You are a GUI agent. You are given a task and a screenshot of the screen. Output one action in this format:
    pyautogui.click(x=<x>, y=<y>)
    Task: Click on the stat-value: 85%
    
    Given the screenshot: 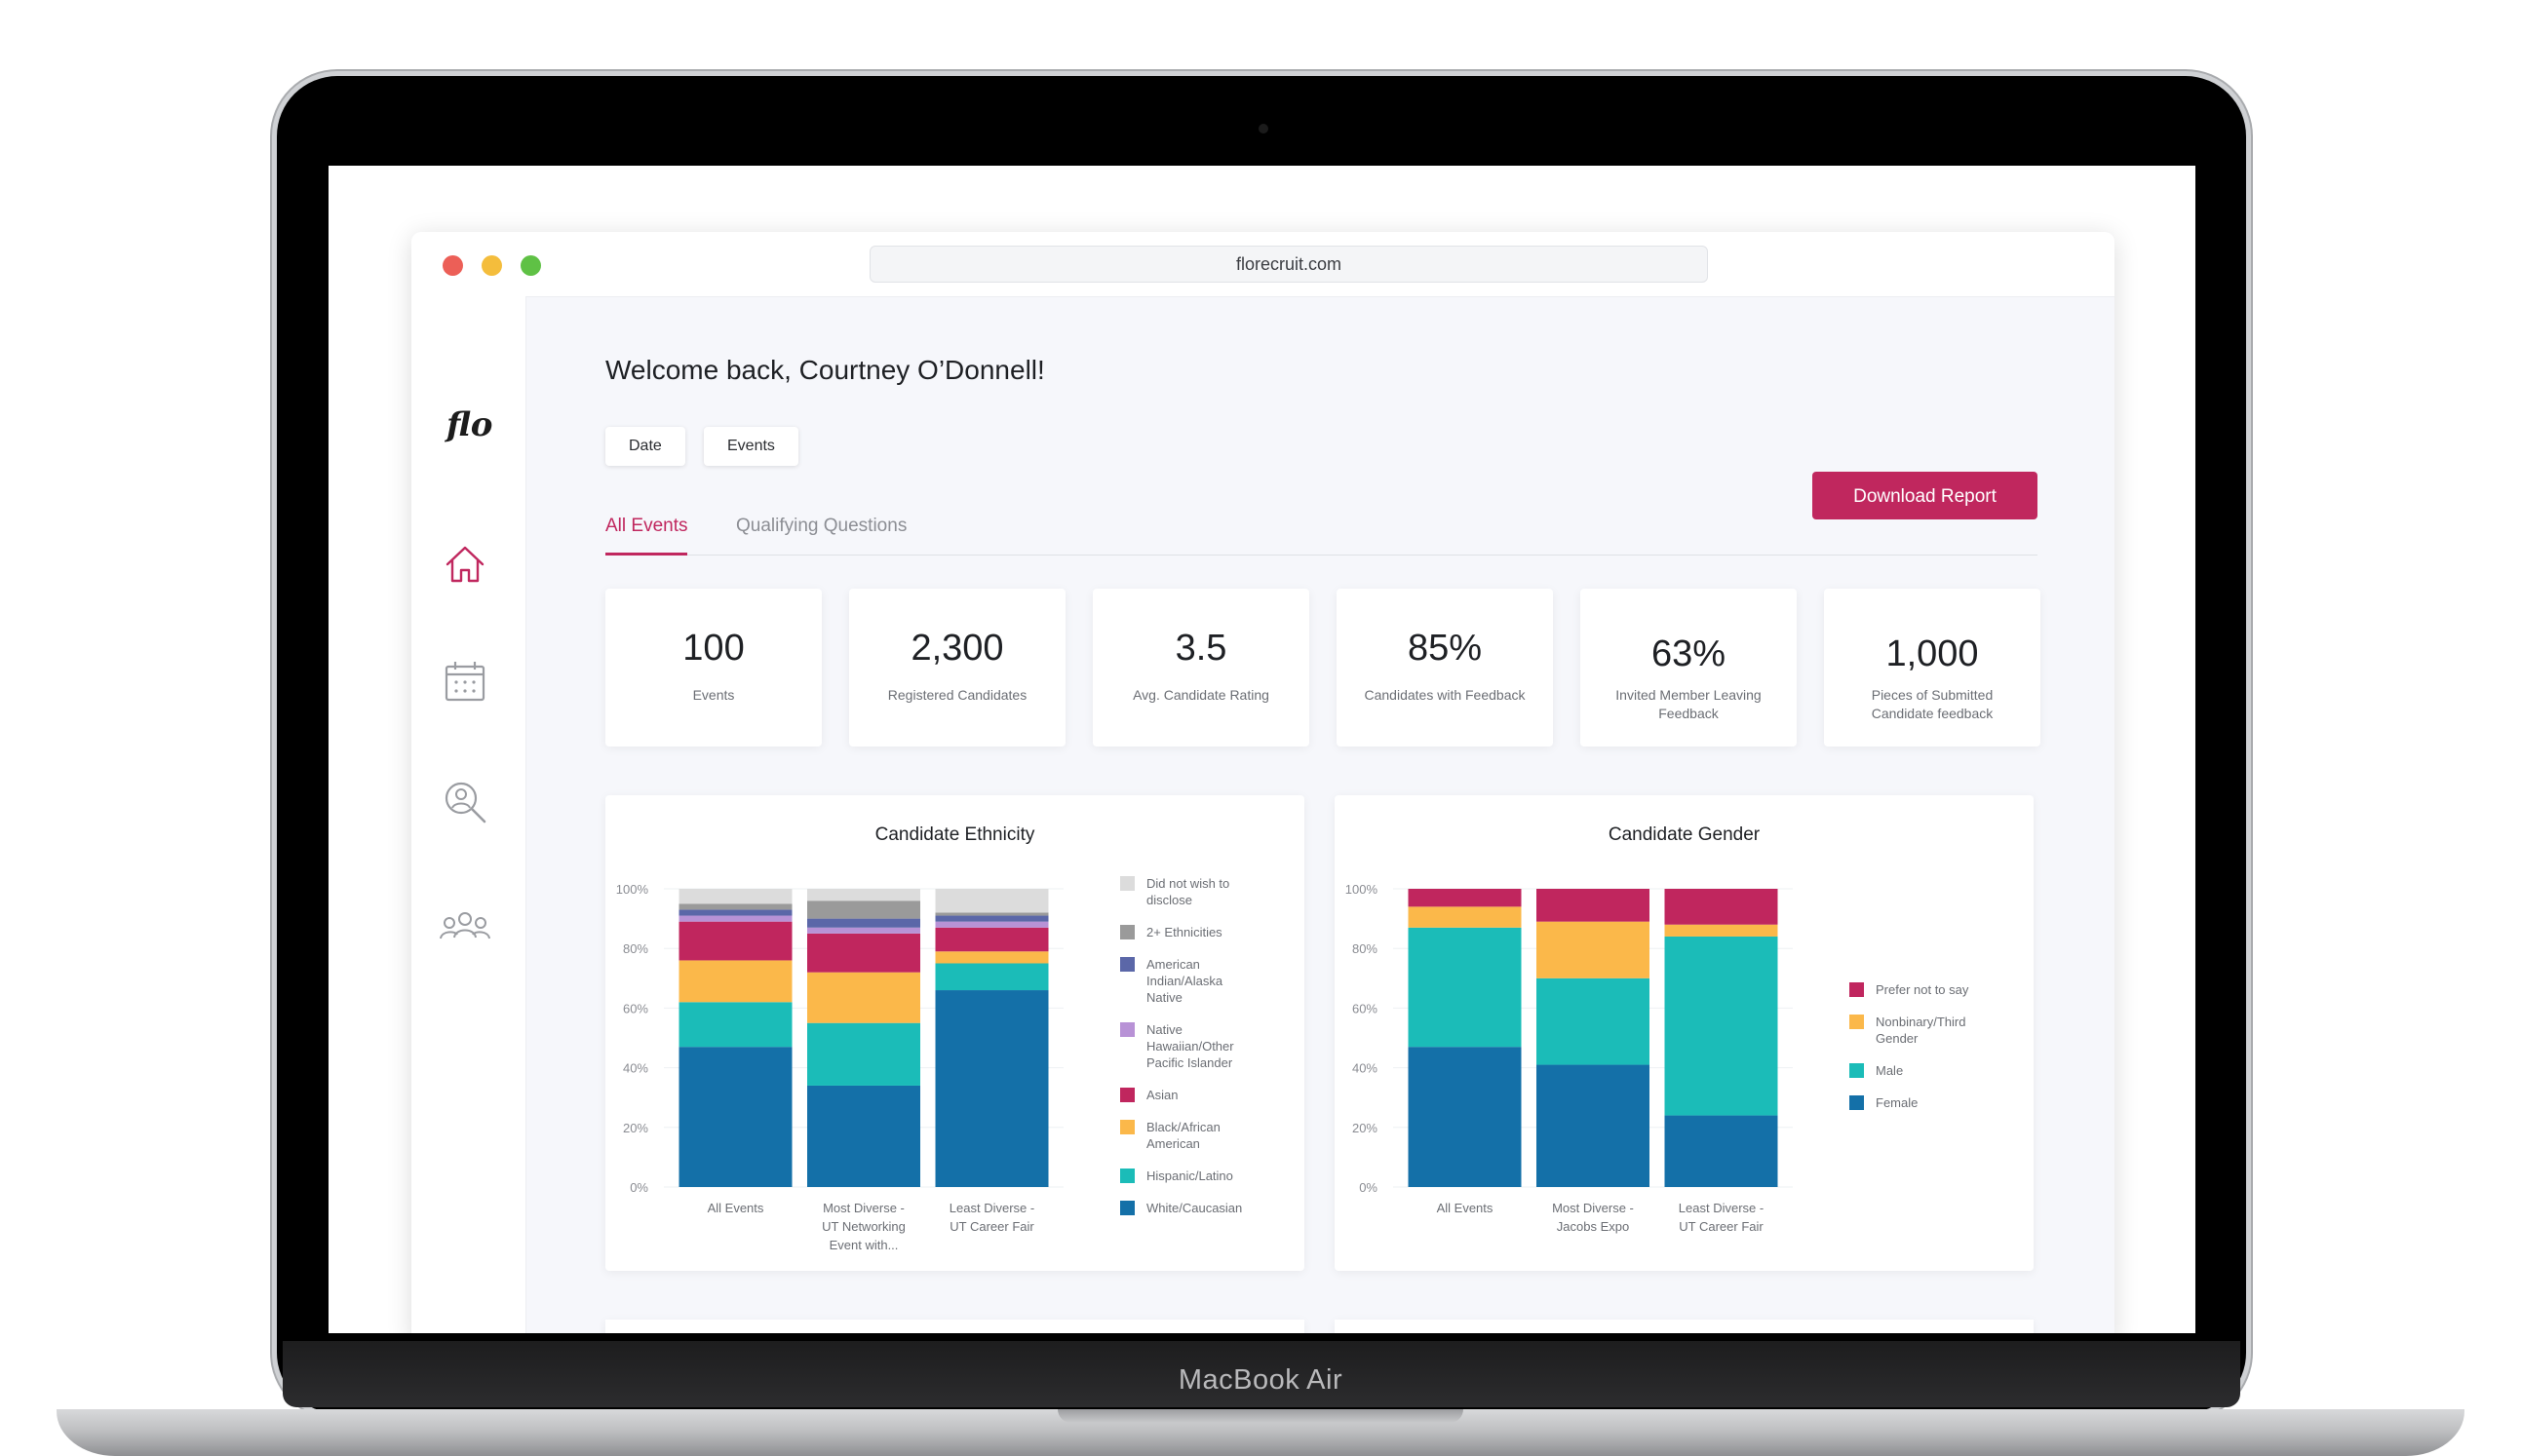 What is the action you would take?
    pyautogui.click(x=1445, y=648)
    